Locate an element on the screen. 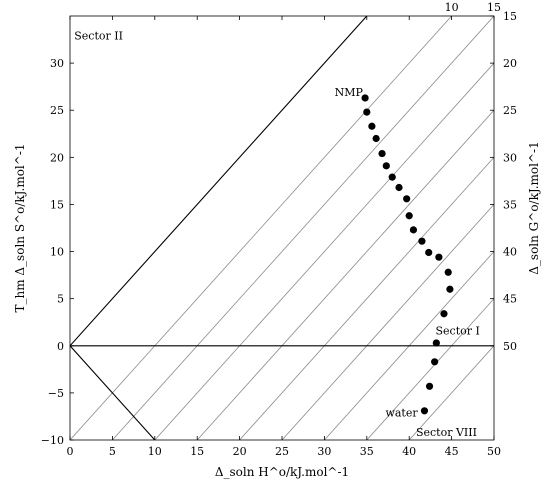 Image resolution: width=550 pixels, height=489 pixels. x-tick-label: 35 is located at coordinates (367, 451).